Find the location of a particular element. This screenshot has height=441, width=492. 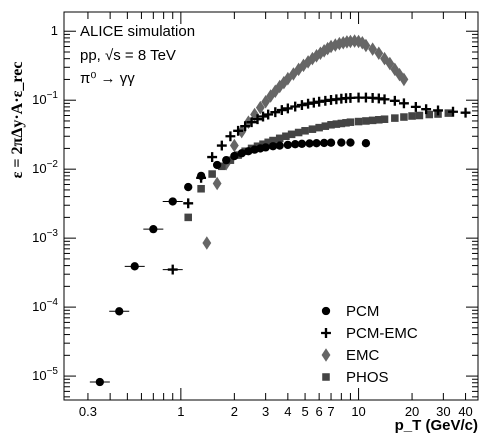

x-tick-label: 3 is located at coordinates (265, 411).